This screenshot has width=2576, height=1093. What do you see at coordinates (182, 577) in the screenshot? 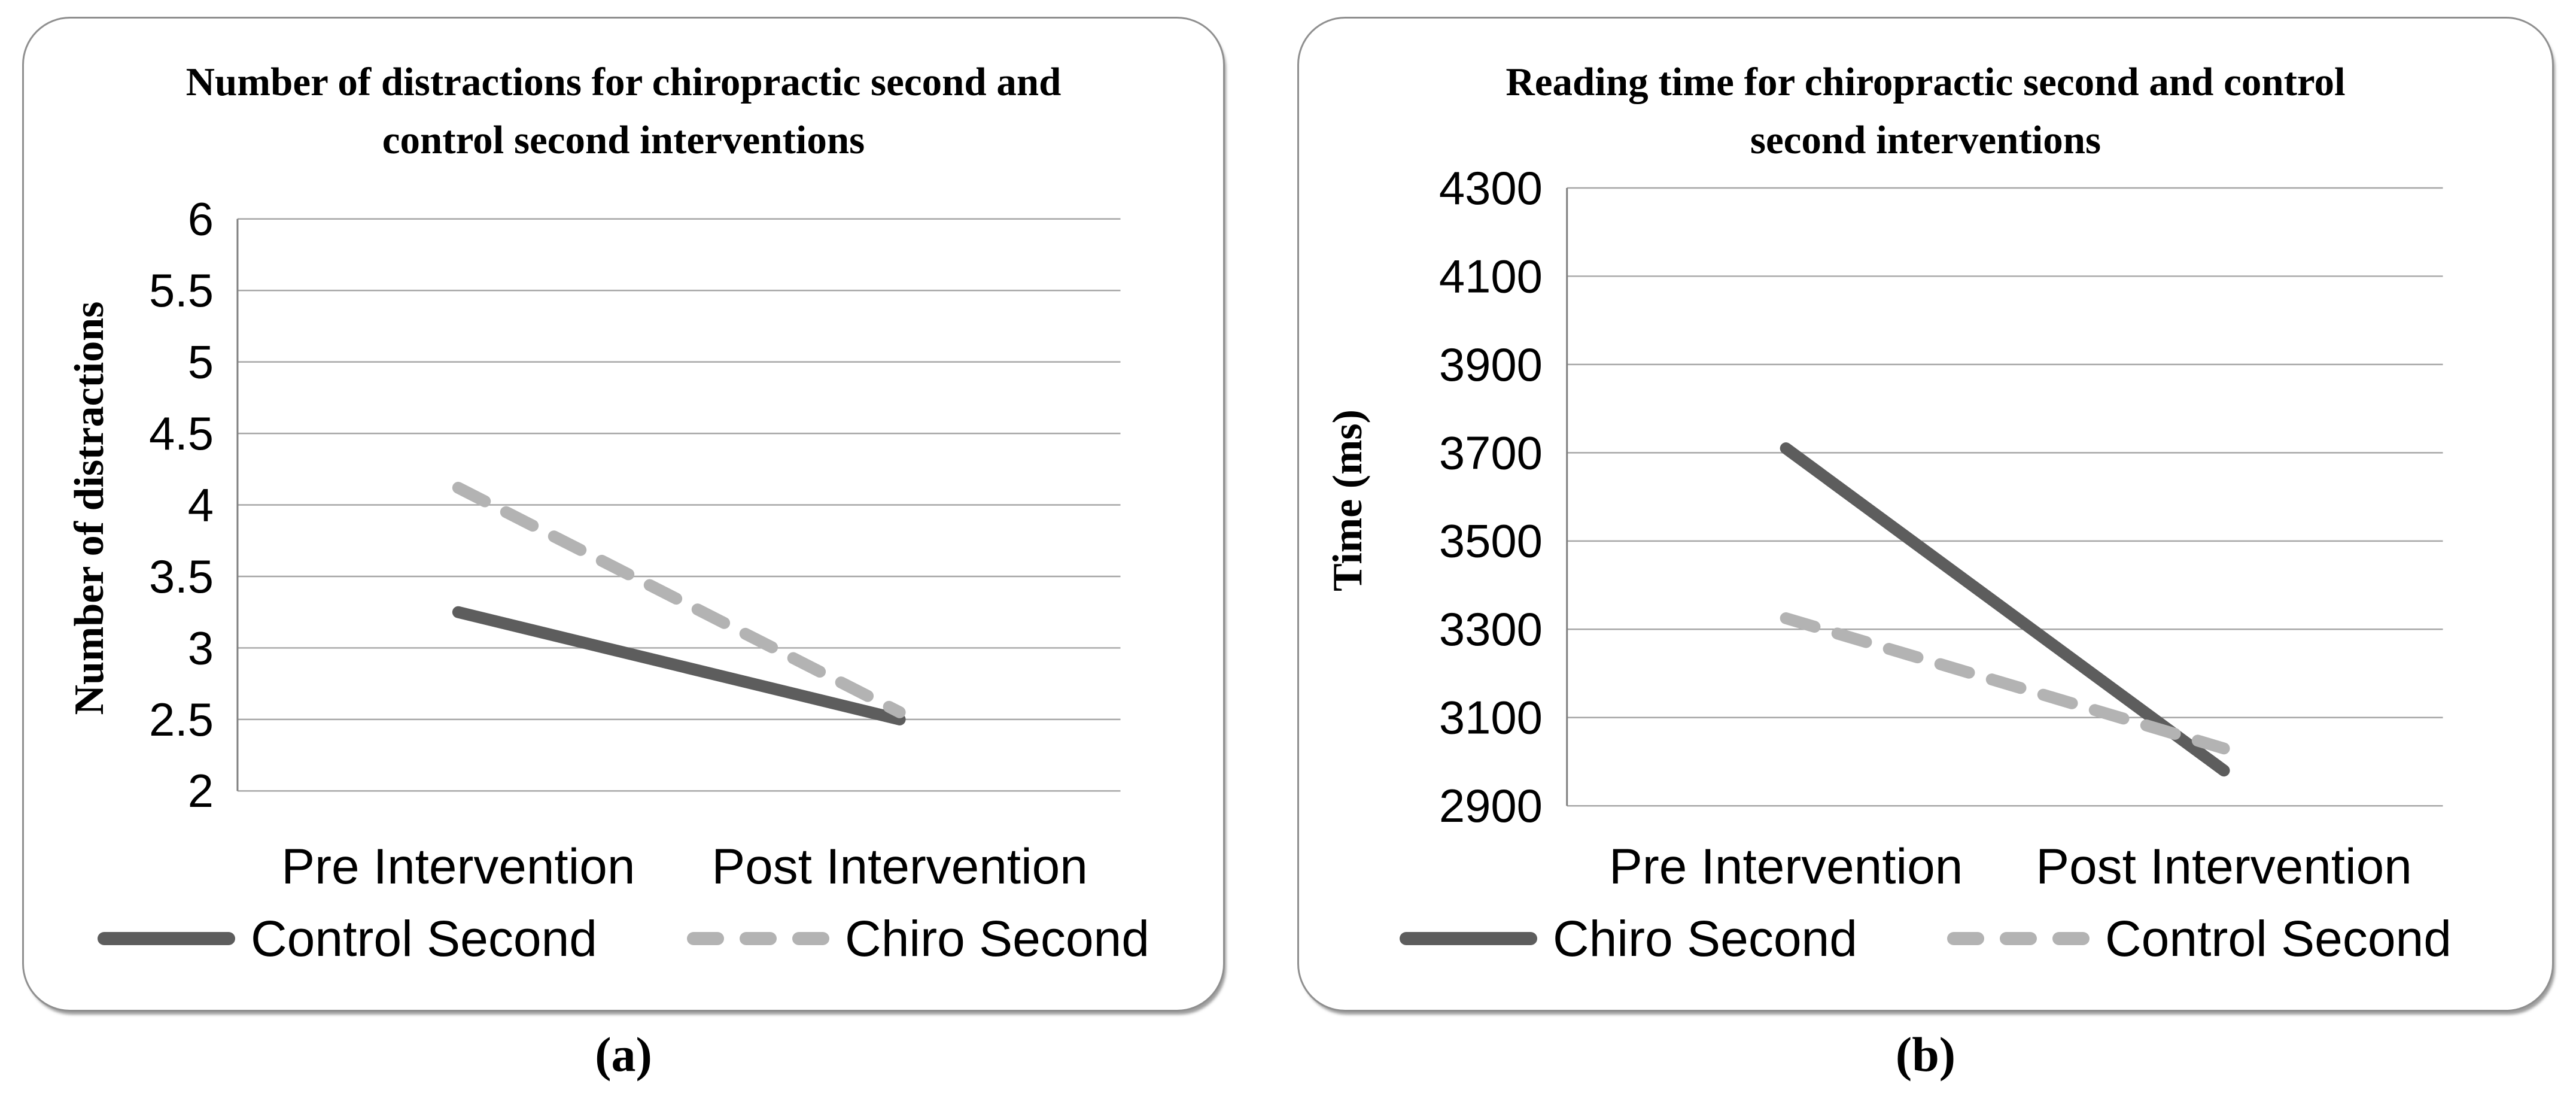
I see `y-tick-label: 3.5` at bounding box center [182, 577].